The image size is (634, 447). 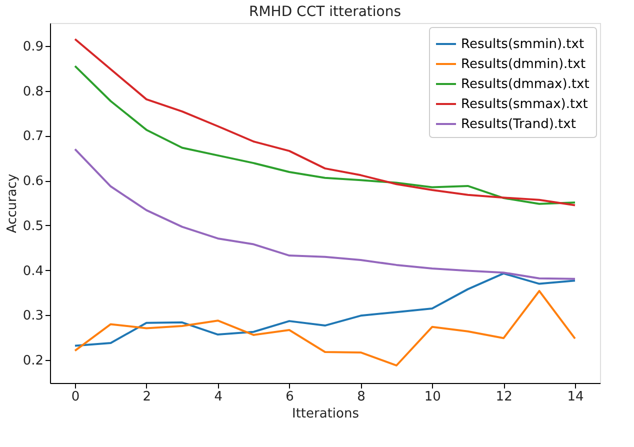 I want to click on legend-label: Results(smmin).txt, so click(x=522, y=44).